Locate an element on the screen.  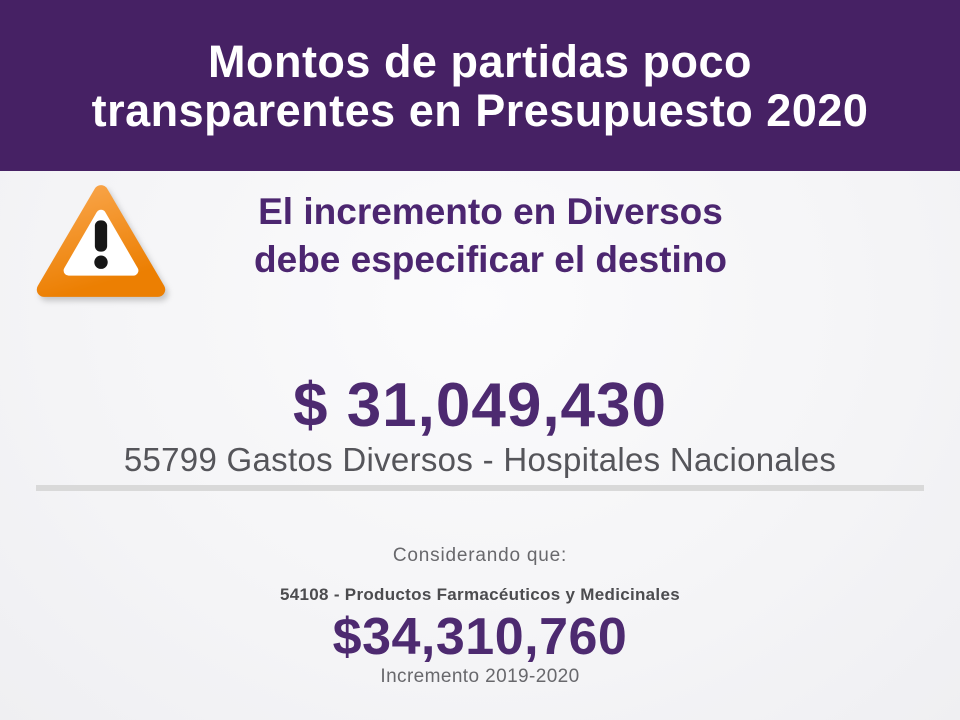
consideration-note: Incremento 2019-2020 is located at coordinates (480, 676).